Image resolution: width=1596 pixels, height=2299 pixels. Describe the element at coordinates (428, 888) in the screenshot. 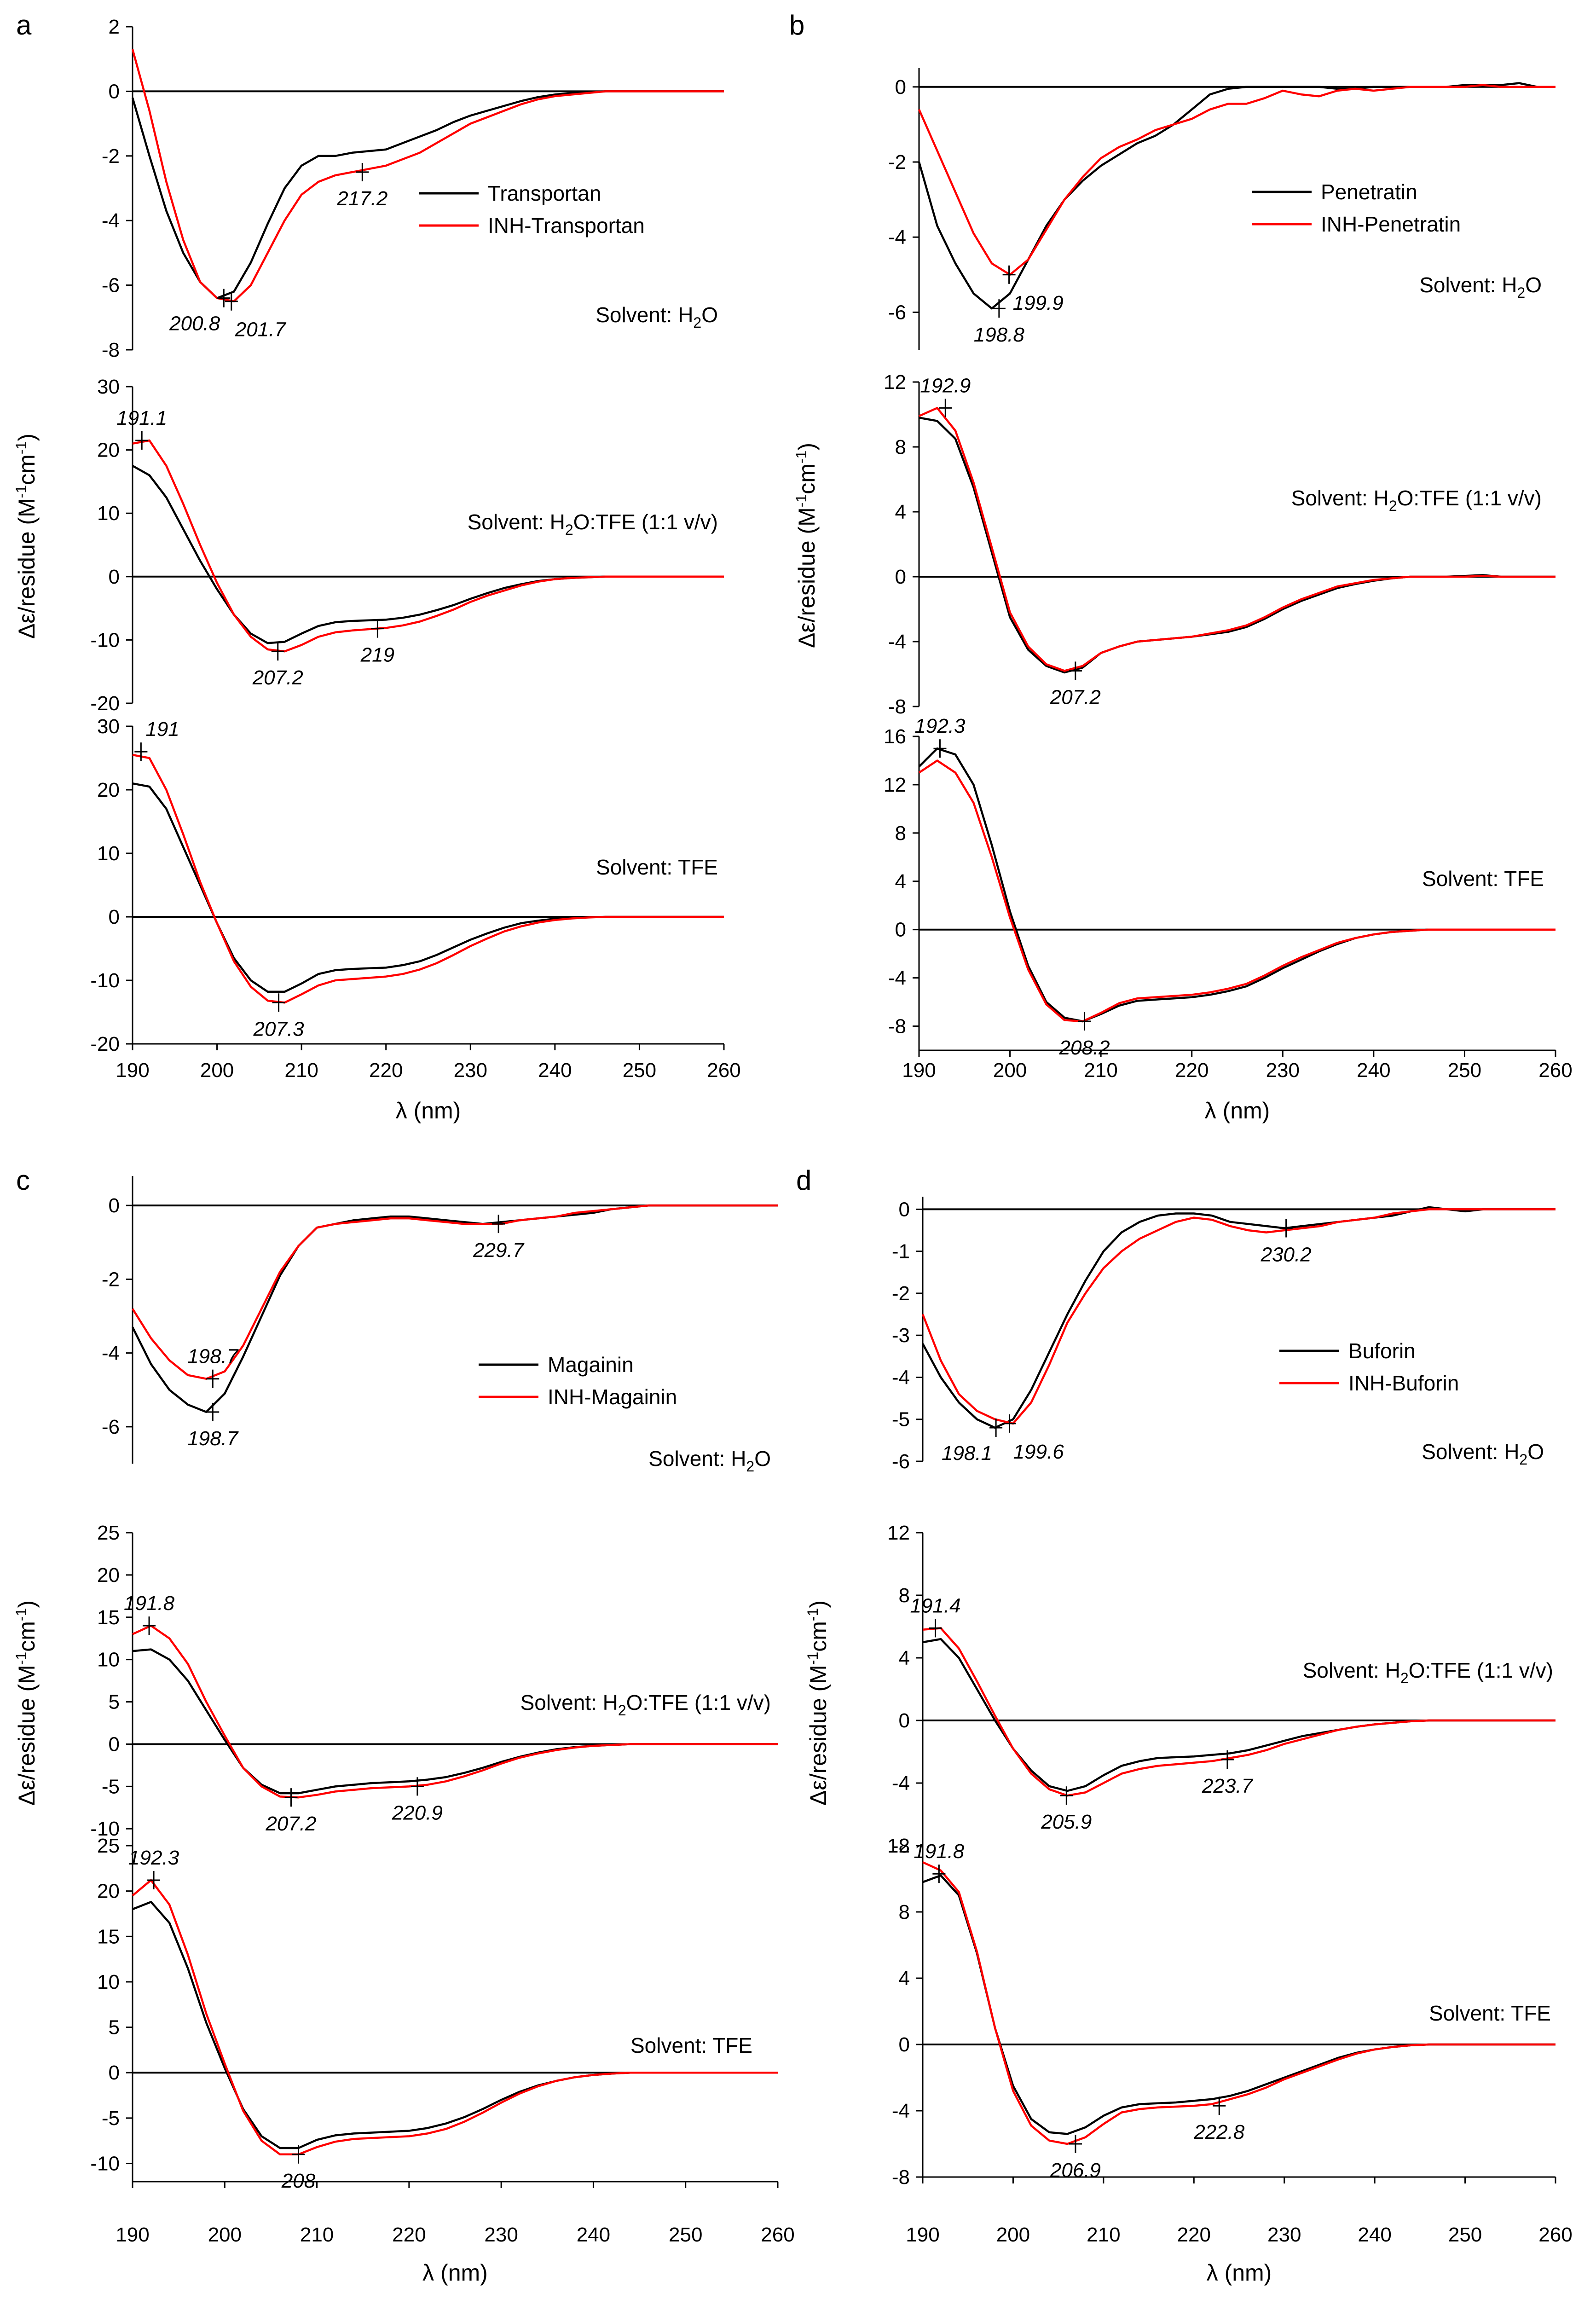

I see `series-line-transportan` at that location.